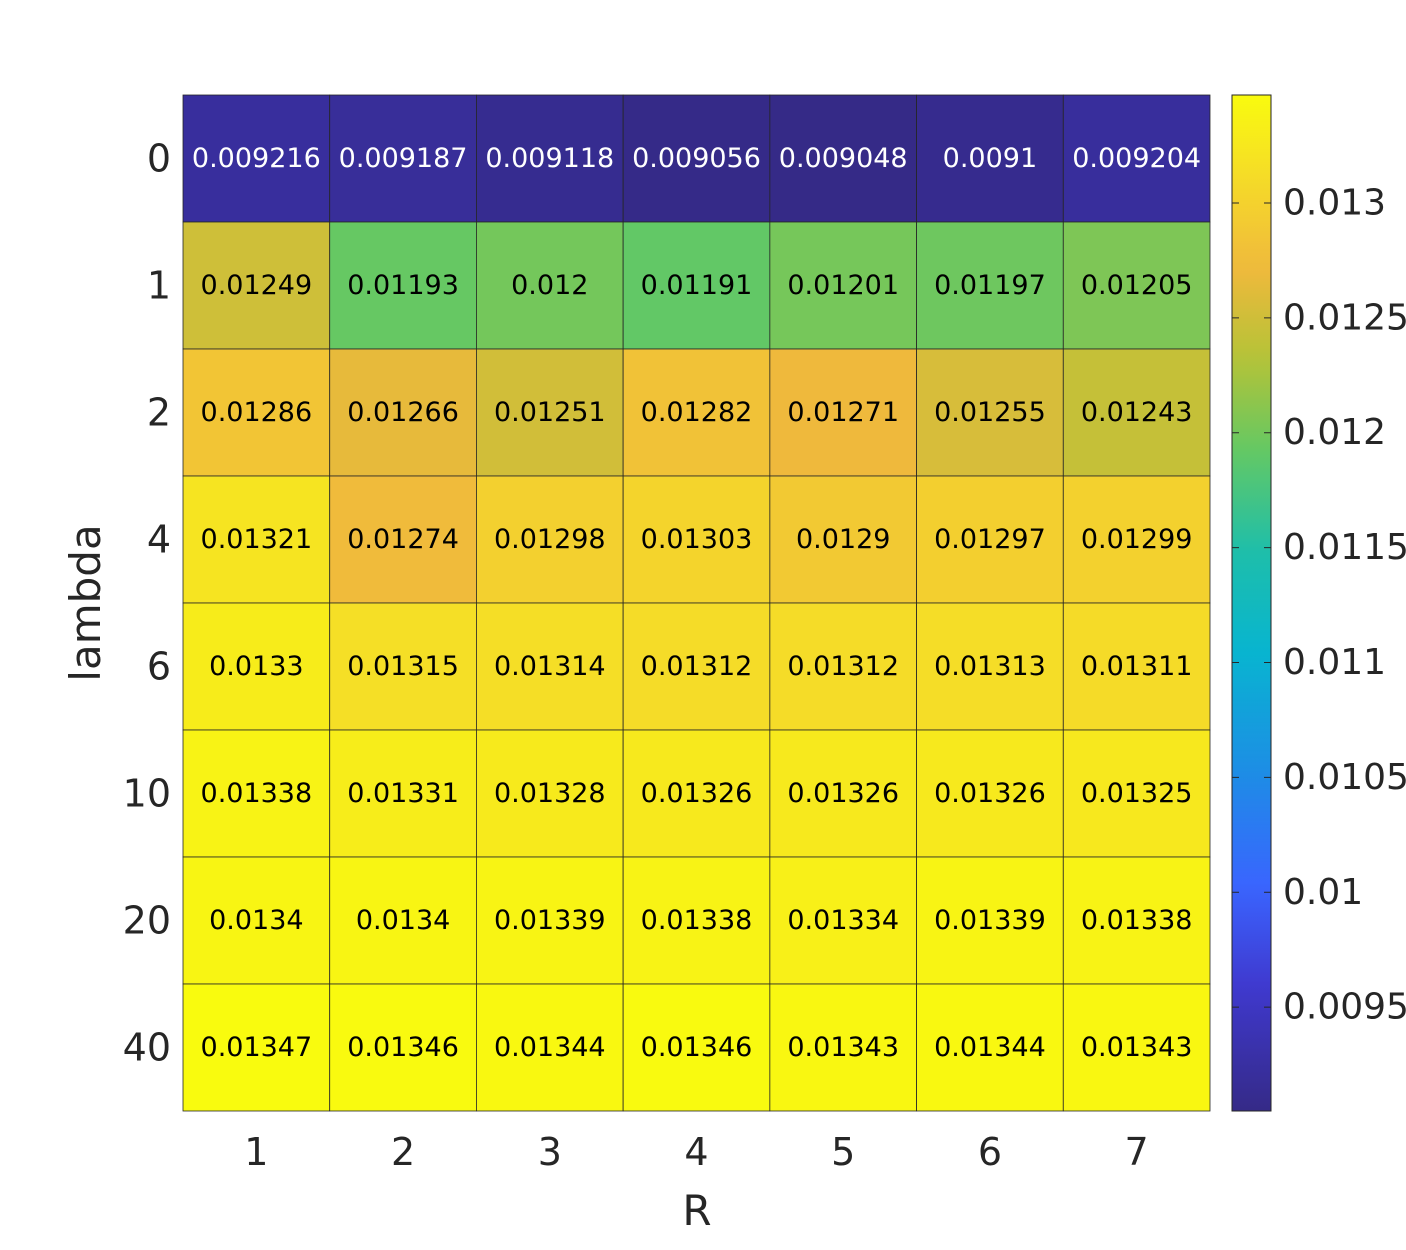  Describe the element at coordinates (990, 1152) in the screenshot. I see `x-tick-label: 6` at that location.